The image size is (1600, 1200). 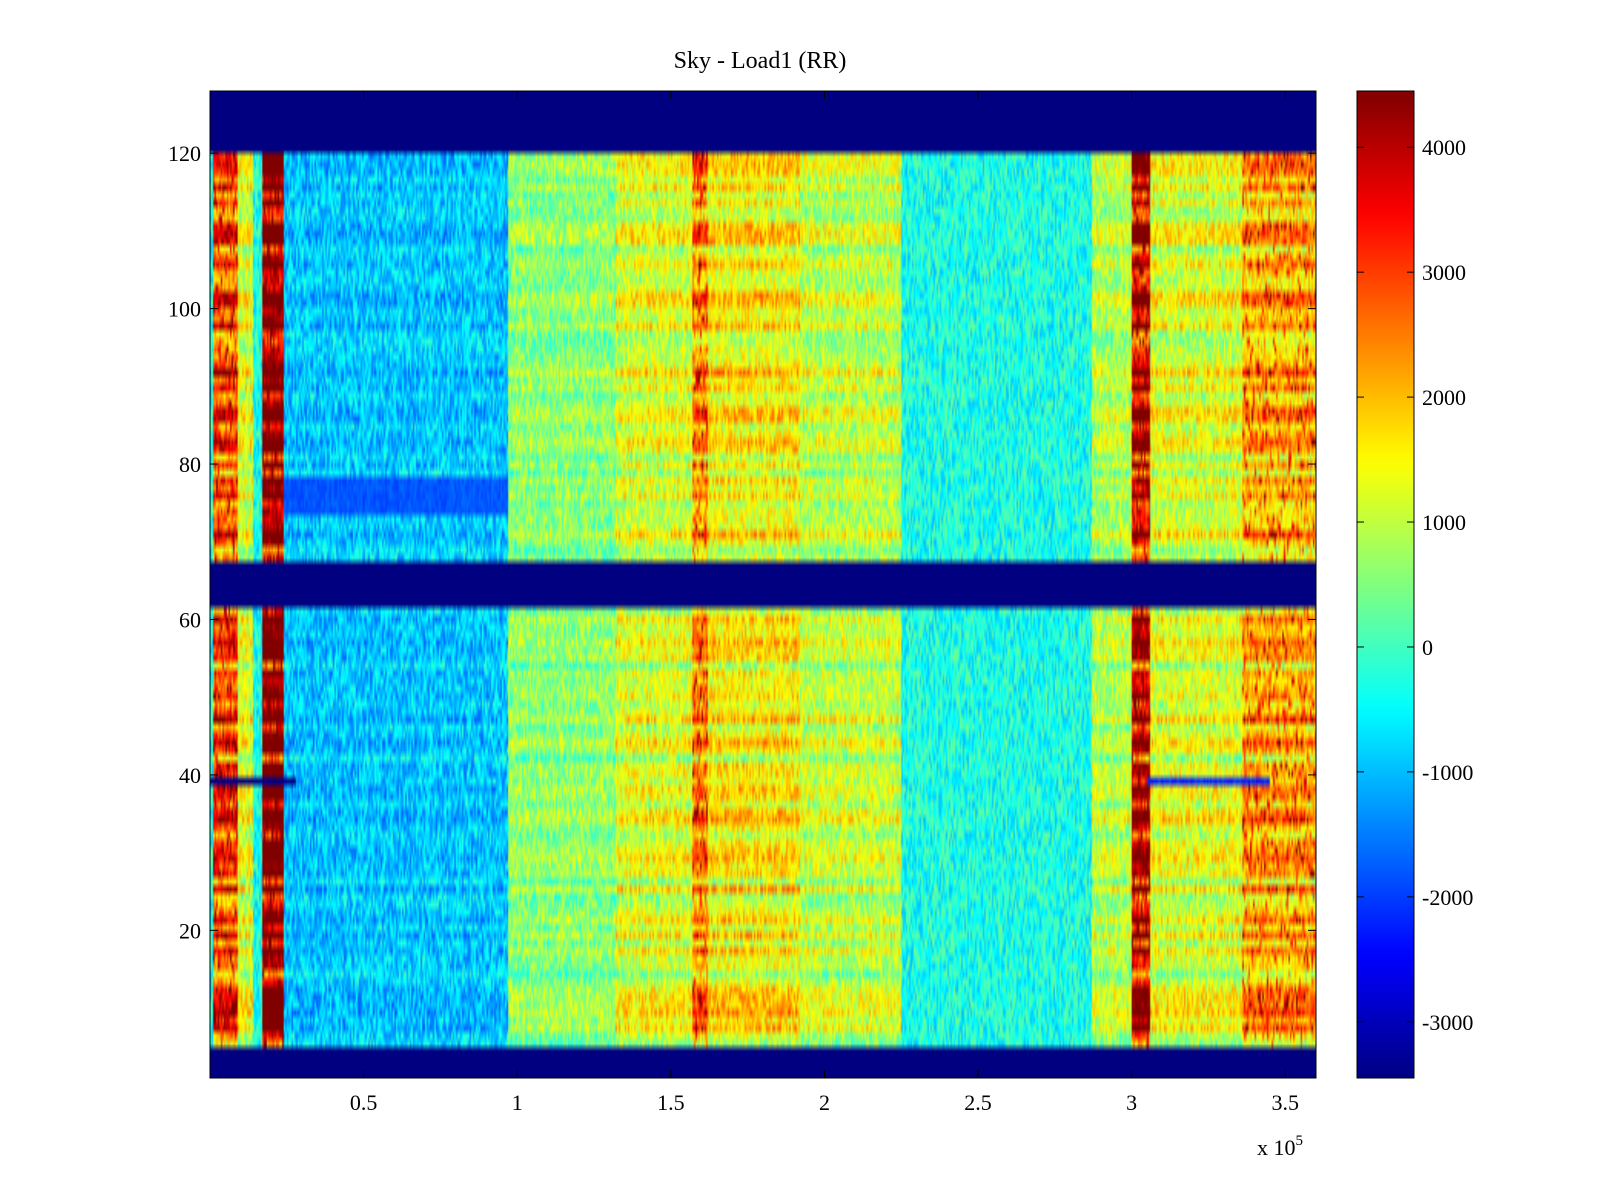 I want to click on y-tick-label: 20, so click(x=190, y=930).